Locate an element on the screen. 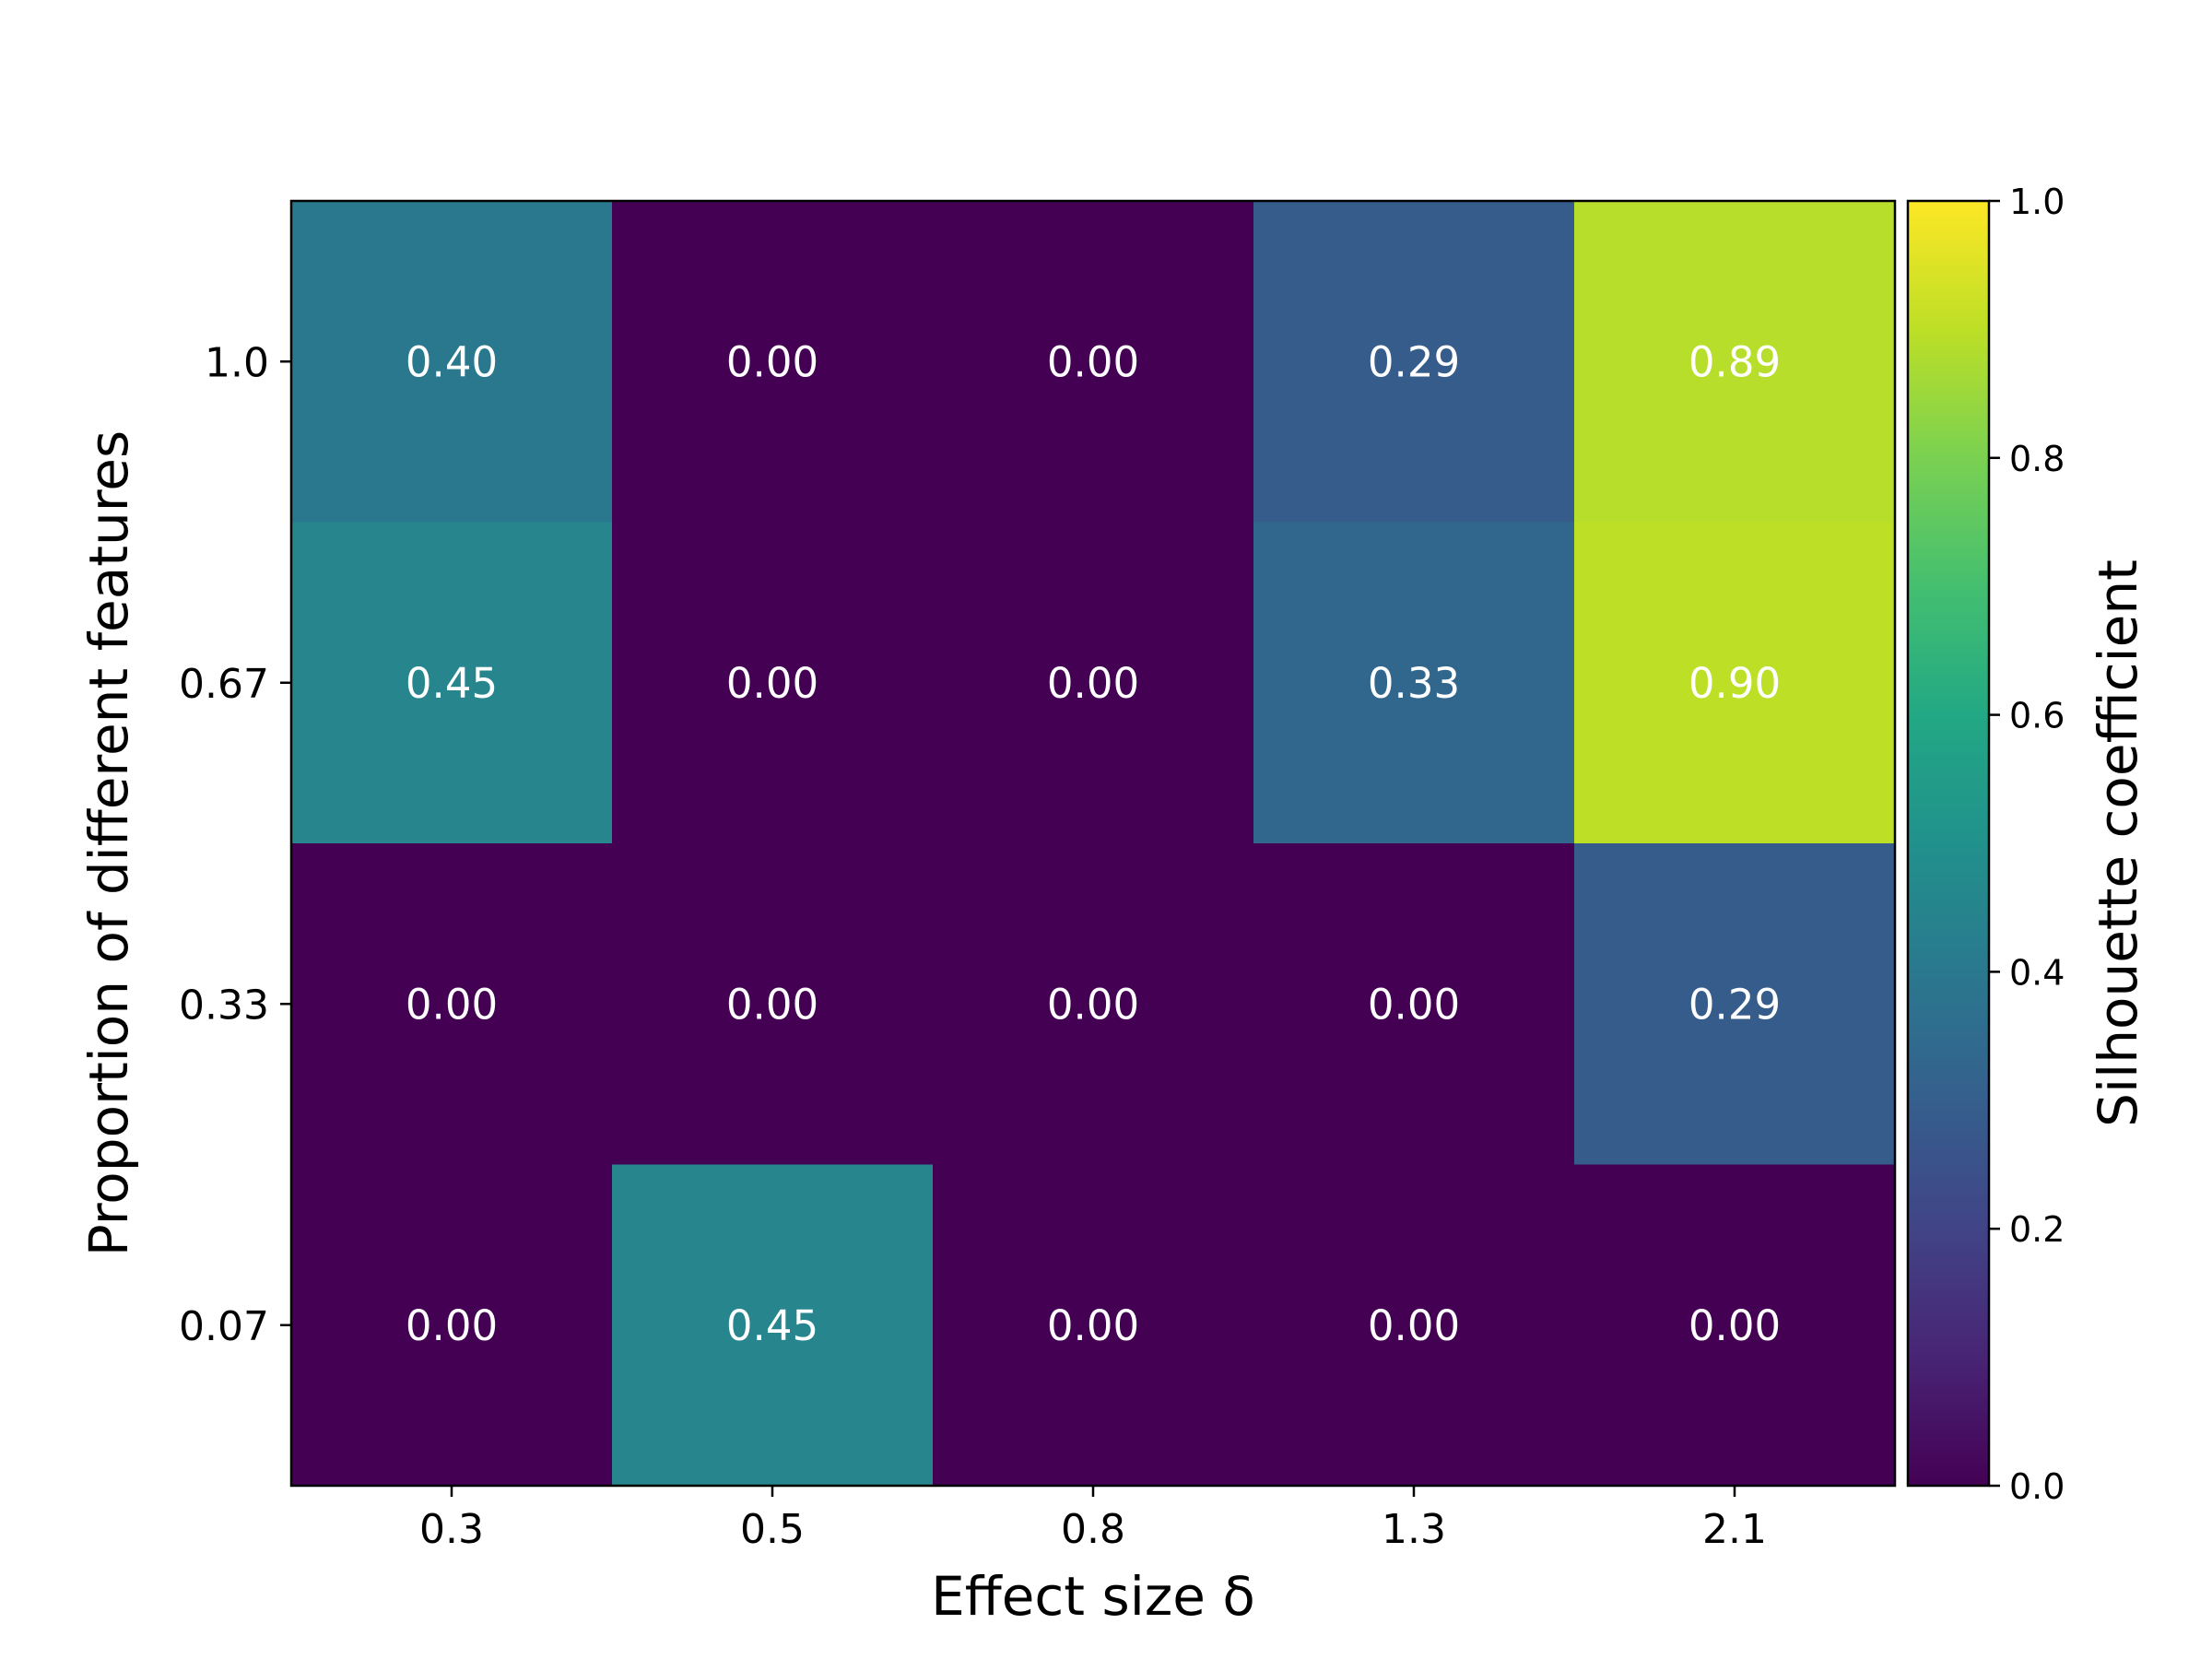 The height and width of the screenshot is (1659, 2212). cell-value-label: 0.90 is located at coordinates (1734, 683).